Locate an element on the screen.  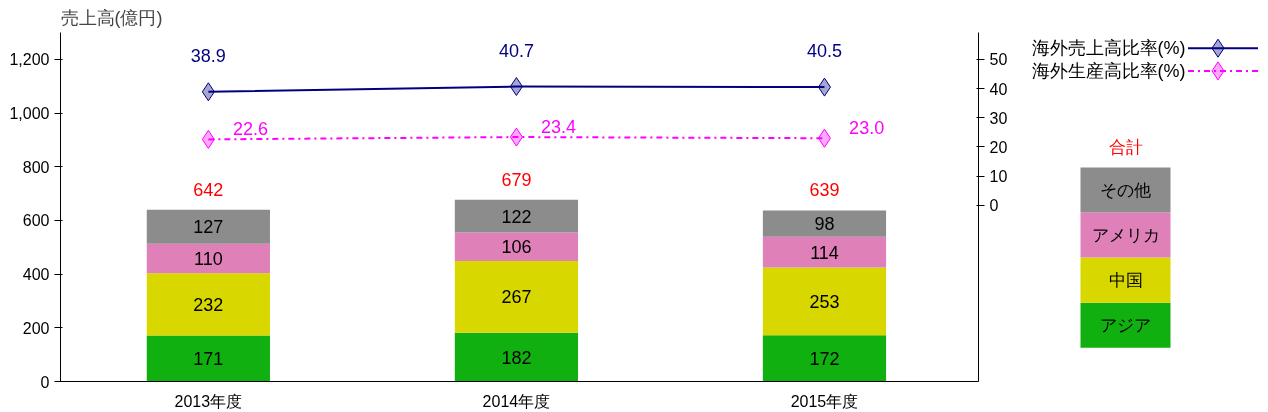
total-label: 642 is located at coordinates (208, 189).